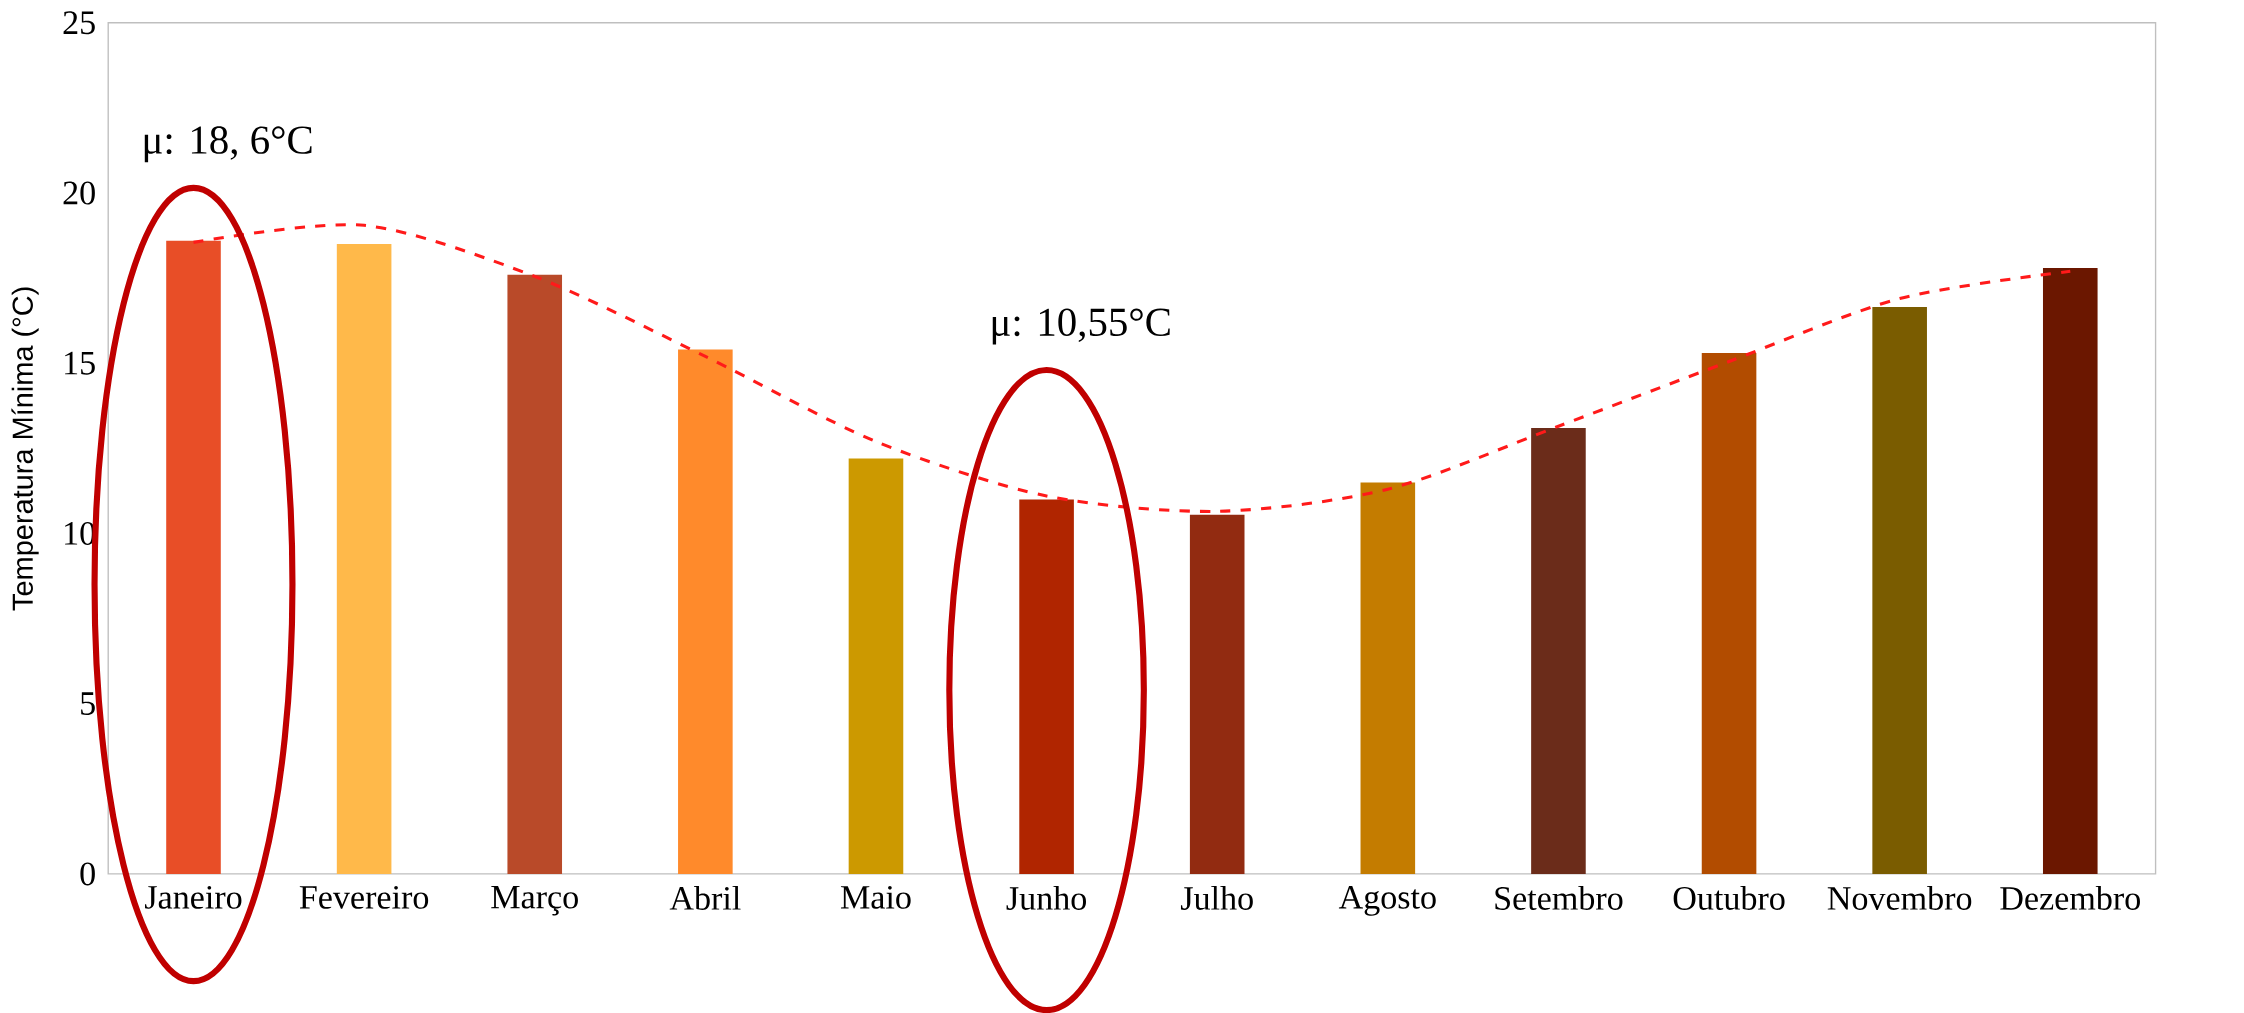  I want to click on x-tick-label: Agosto, so click(1387, 900).